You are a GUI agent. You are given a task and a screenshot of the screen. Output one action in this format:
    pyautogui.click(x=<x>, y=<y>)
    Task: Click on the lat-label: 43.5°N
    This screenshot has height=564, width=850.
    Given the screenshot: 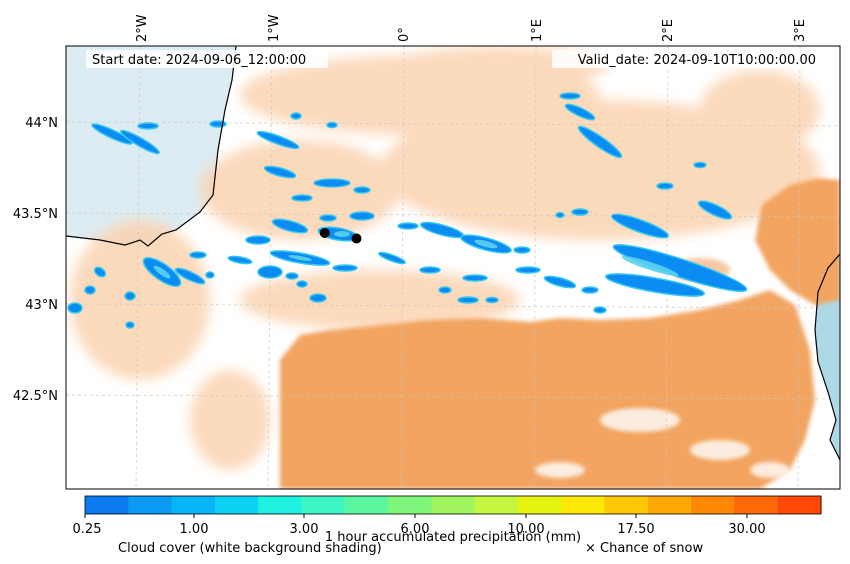 What is the action you would take?
    pyautogui.click(x=35, y=214)
    